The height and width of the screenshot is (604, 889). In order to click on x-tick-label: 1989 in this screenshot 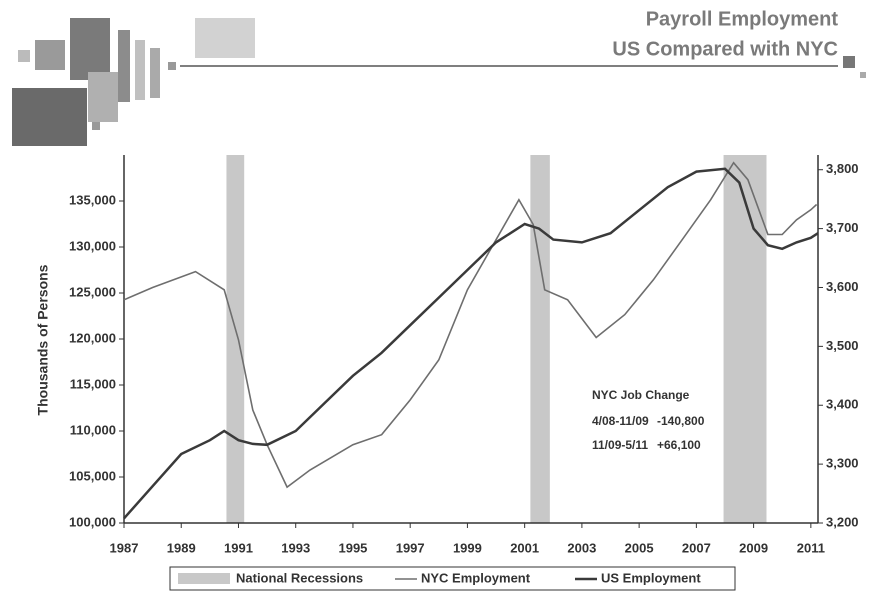, I will do `click(181, 547)`.